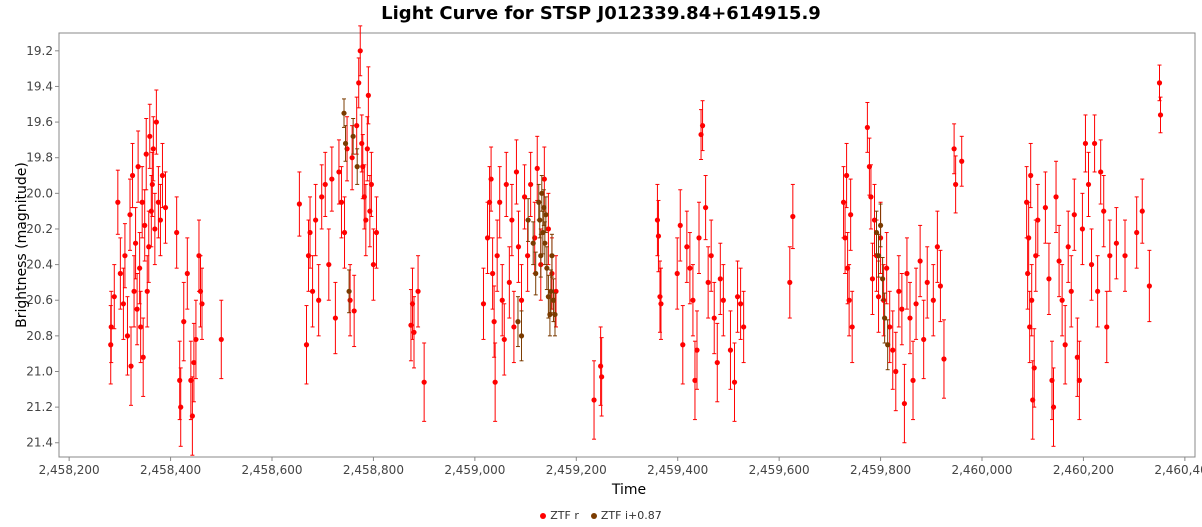 The height and width of the screenshot is (527, 1202). I want to click on y-tick-label: 20.8, so click(39, 336).